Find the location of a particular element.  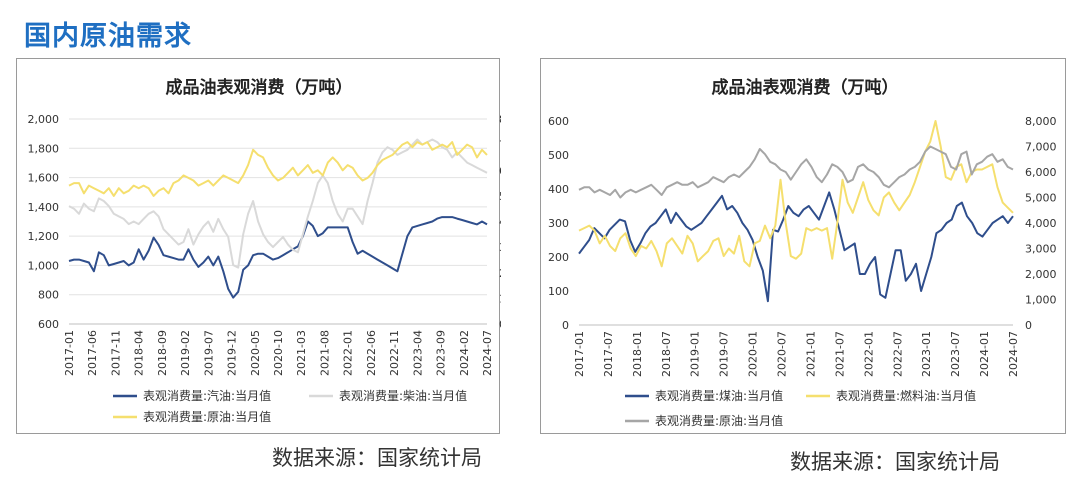

legend-label: 表观消费量:煤油:当月值 is located at coordinates (719, 395).